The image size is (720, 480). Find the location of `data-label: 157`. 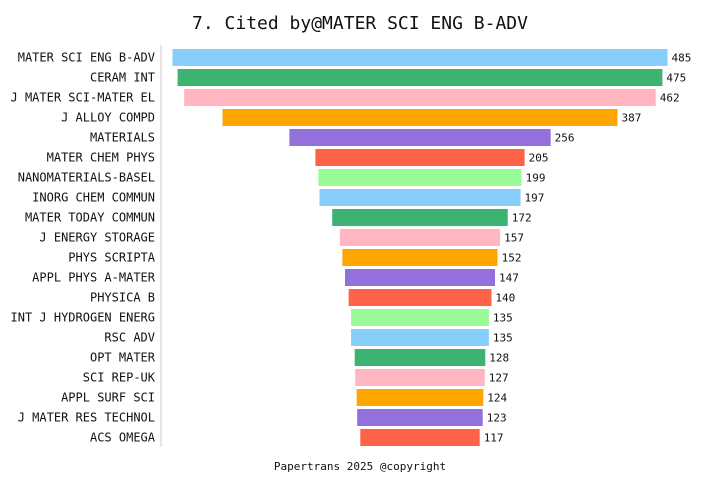

data-label: 157 is located at coordinates (514, 238).